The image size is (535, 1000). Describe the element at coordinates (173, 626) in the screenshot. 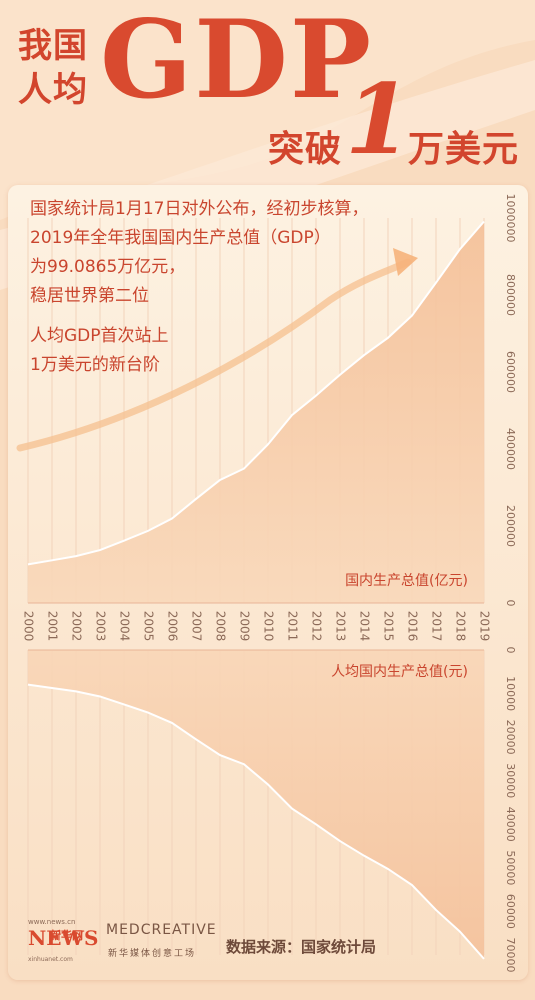

I see `x-tick-label: 2006` at that location.